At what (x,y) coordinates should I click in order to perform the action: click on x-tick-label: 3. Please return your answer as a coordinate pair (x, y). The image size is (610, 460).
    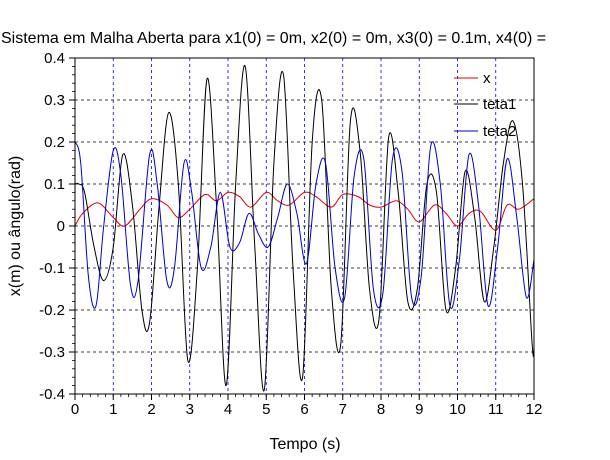
    Looking at the image, I should click on (190, 409).